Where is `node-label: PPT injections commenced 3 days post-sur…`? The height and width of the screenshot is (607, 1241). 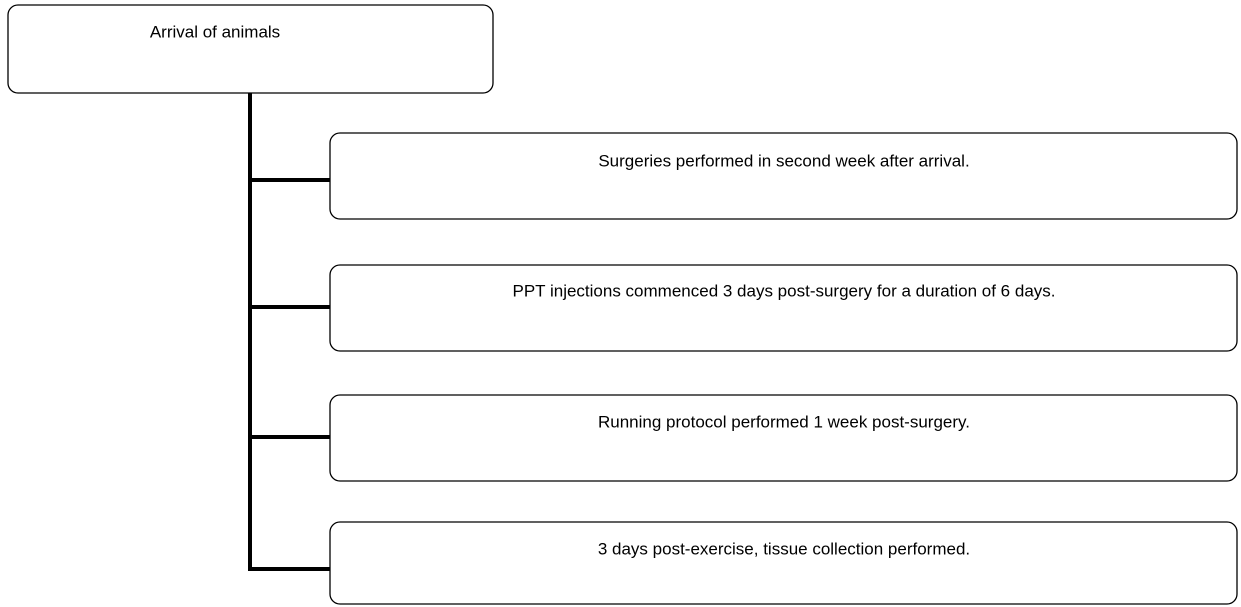 node-label: PPT injections commenced 3 days post-sur… is located at coordinates (783, 290).